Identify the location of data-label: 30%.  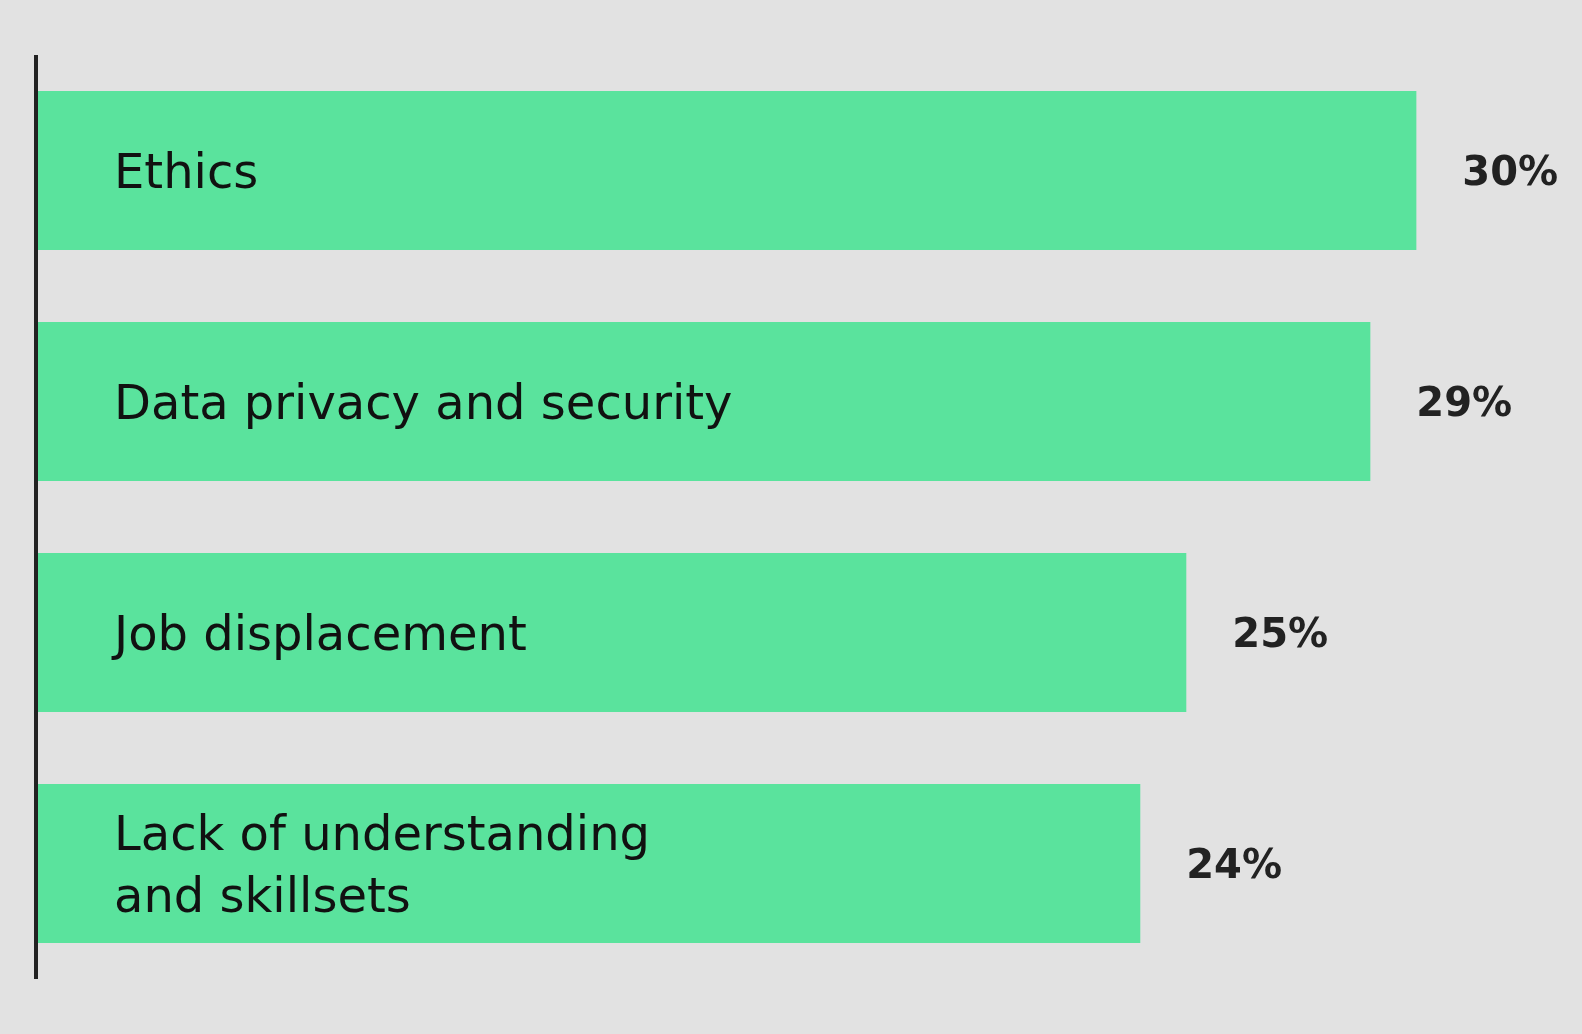
(1510, 170).